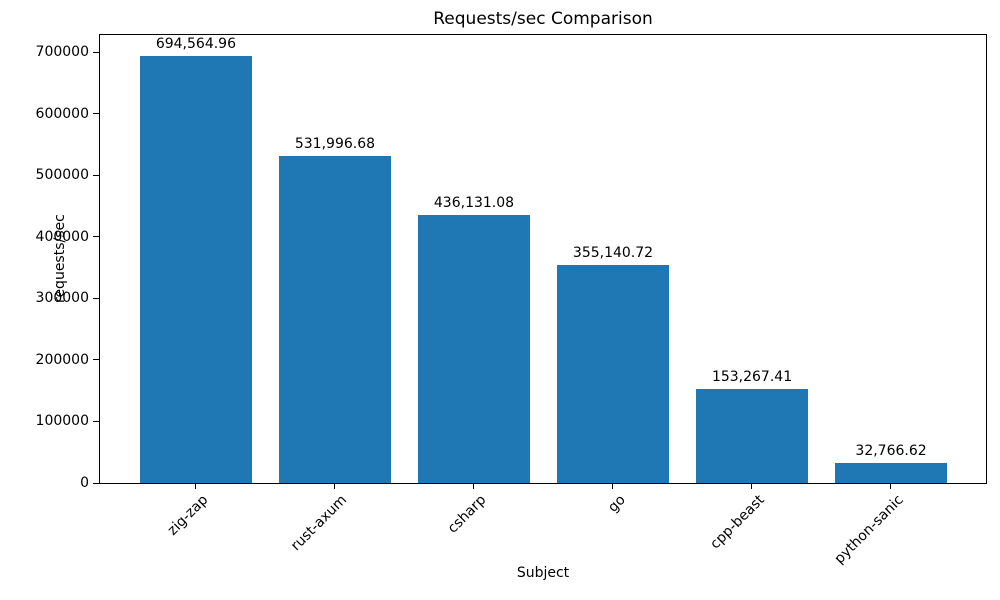 The width and height of the screenshot is (1000, 600). I want to click on x-tick-label: zig-zap, so click(188, 515).